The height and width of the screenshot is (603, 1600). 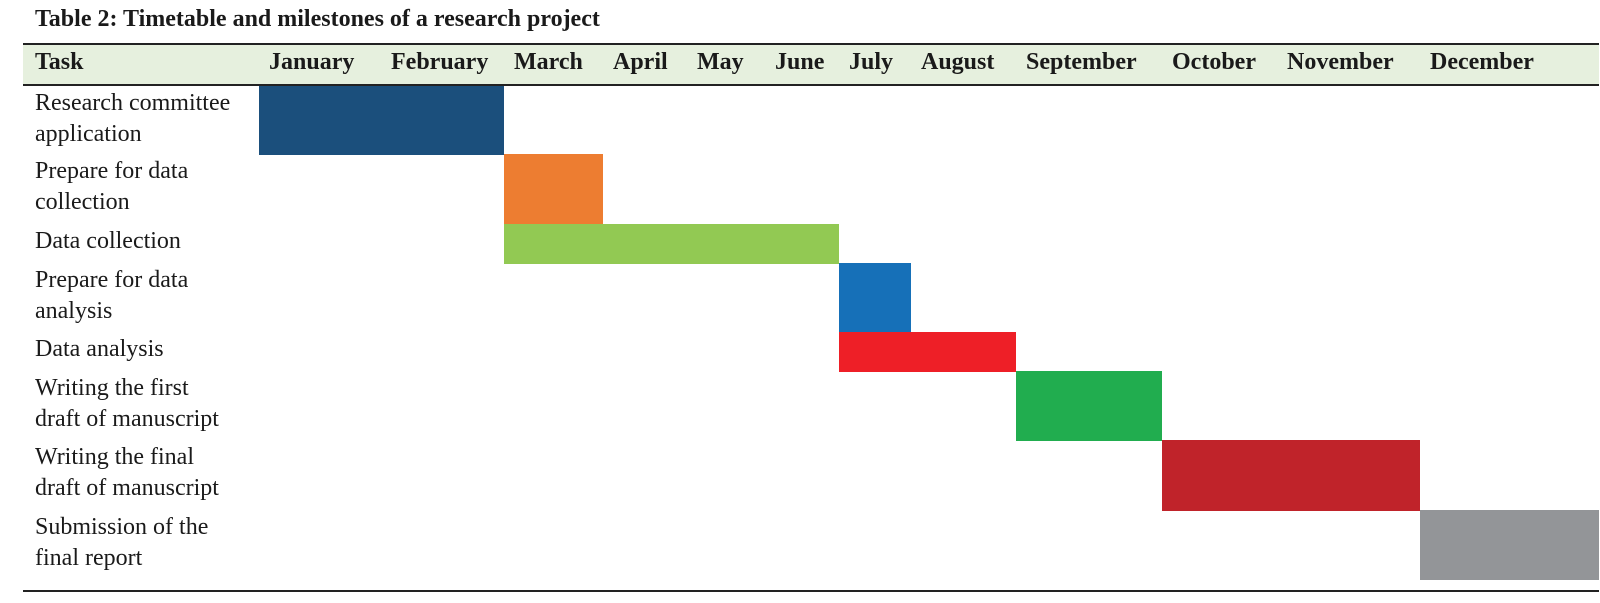 What do you see at coordinates (811, 85) in the screenshot?
I see `header-rule` at bounding box center [811, 85].